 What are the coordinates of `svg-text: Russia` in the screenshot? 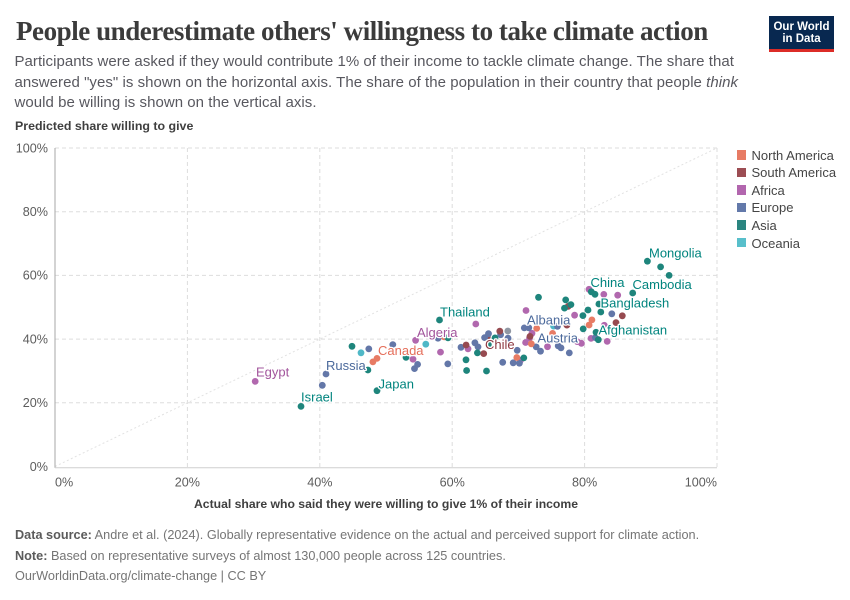 It's located at (346, 365).